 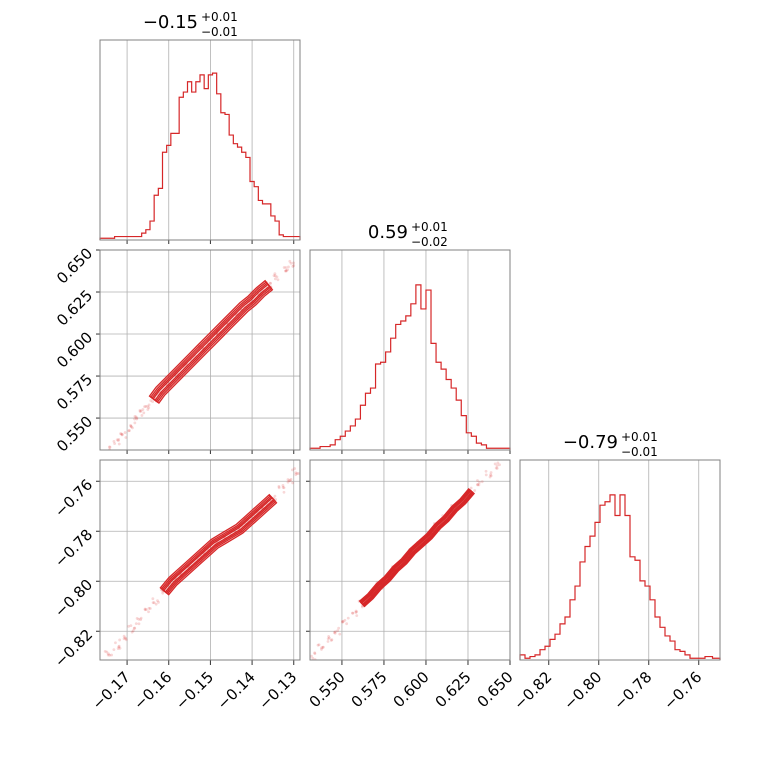 What do you see at coordinates (73, 598) in the screenshot?
I see `y-tick-label: −0.80` at bounding box center [73, 598].